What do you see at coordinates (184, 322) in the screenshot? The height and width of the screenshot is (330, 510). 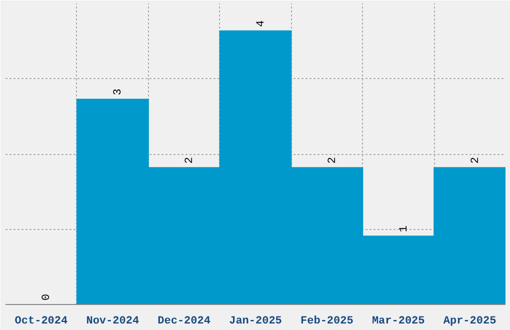 I see `x-tick-label: Dec-2024` at bounding box center [184, 322].